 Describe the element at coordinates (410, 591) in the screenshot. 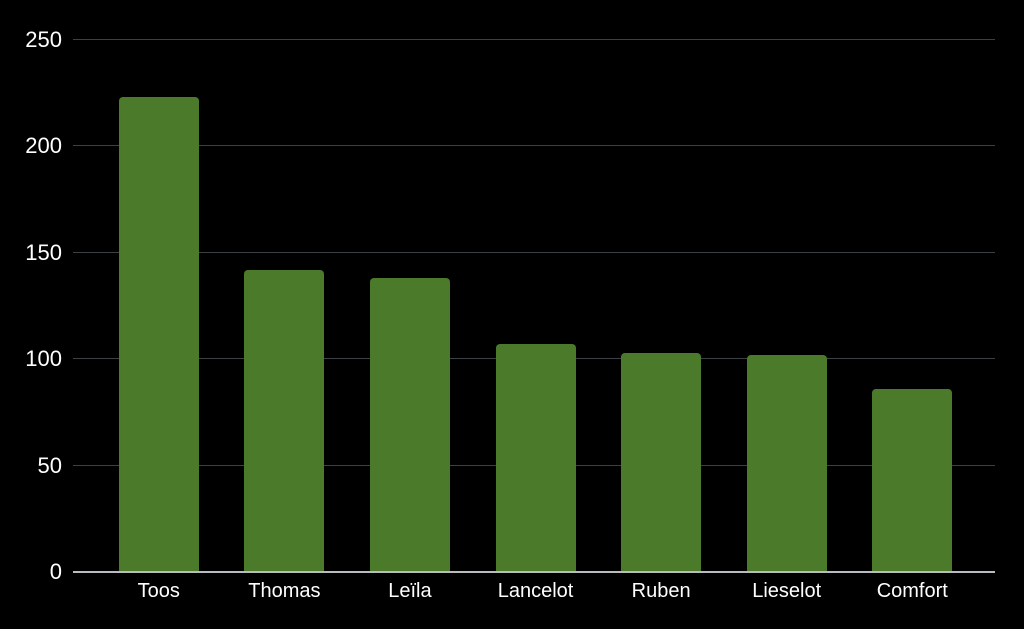

I see `x-tick-label: Leïla` at that location.